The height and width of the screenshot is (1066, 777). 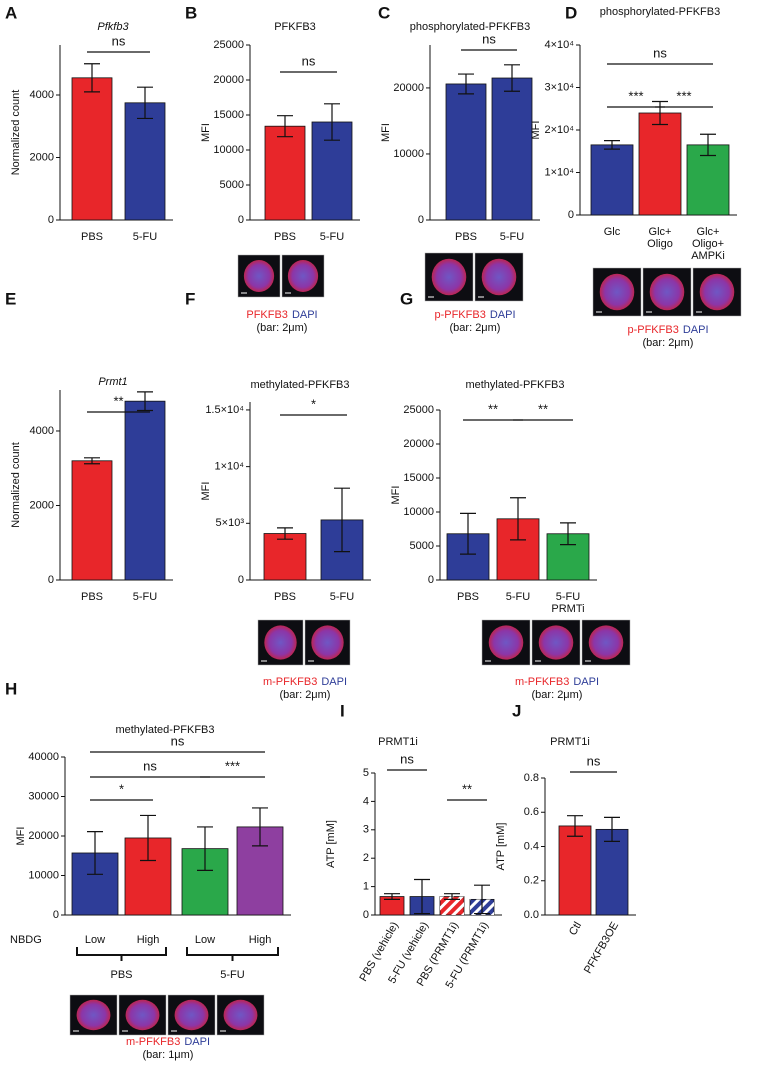 What do you see at coordinates (601, 948) in the screenshot?
I see `x-tick-label: PFKFB3OE` at bounding box center [601, 948].